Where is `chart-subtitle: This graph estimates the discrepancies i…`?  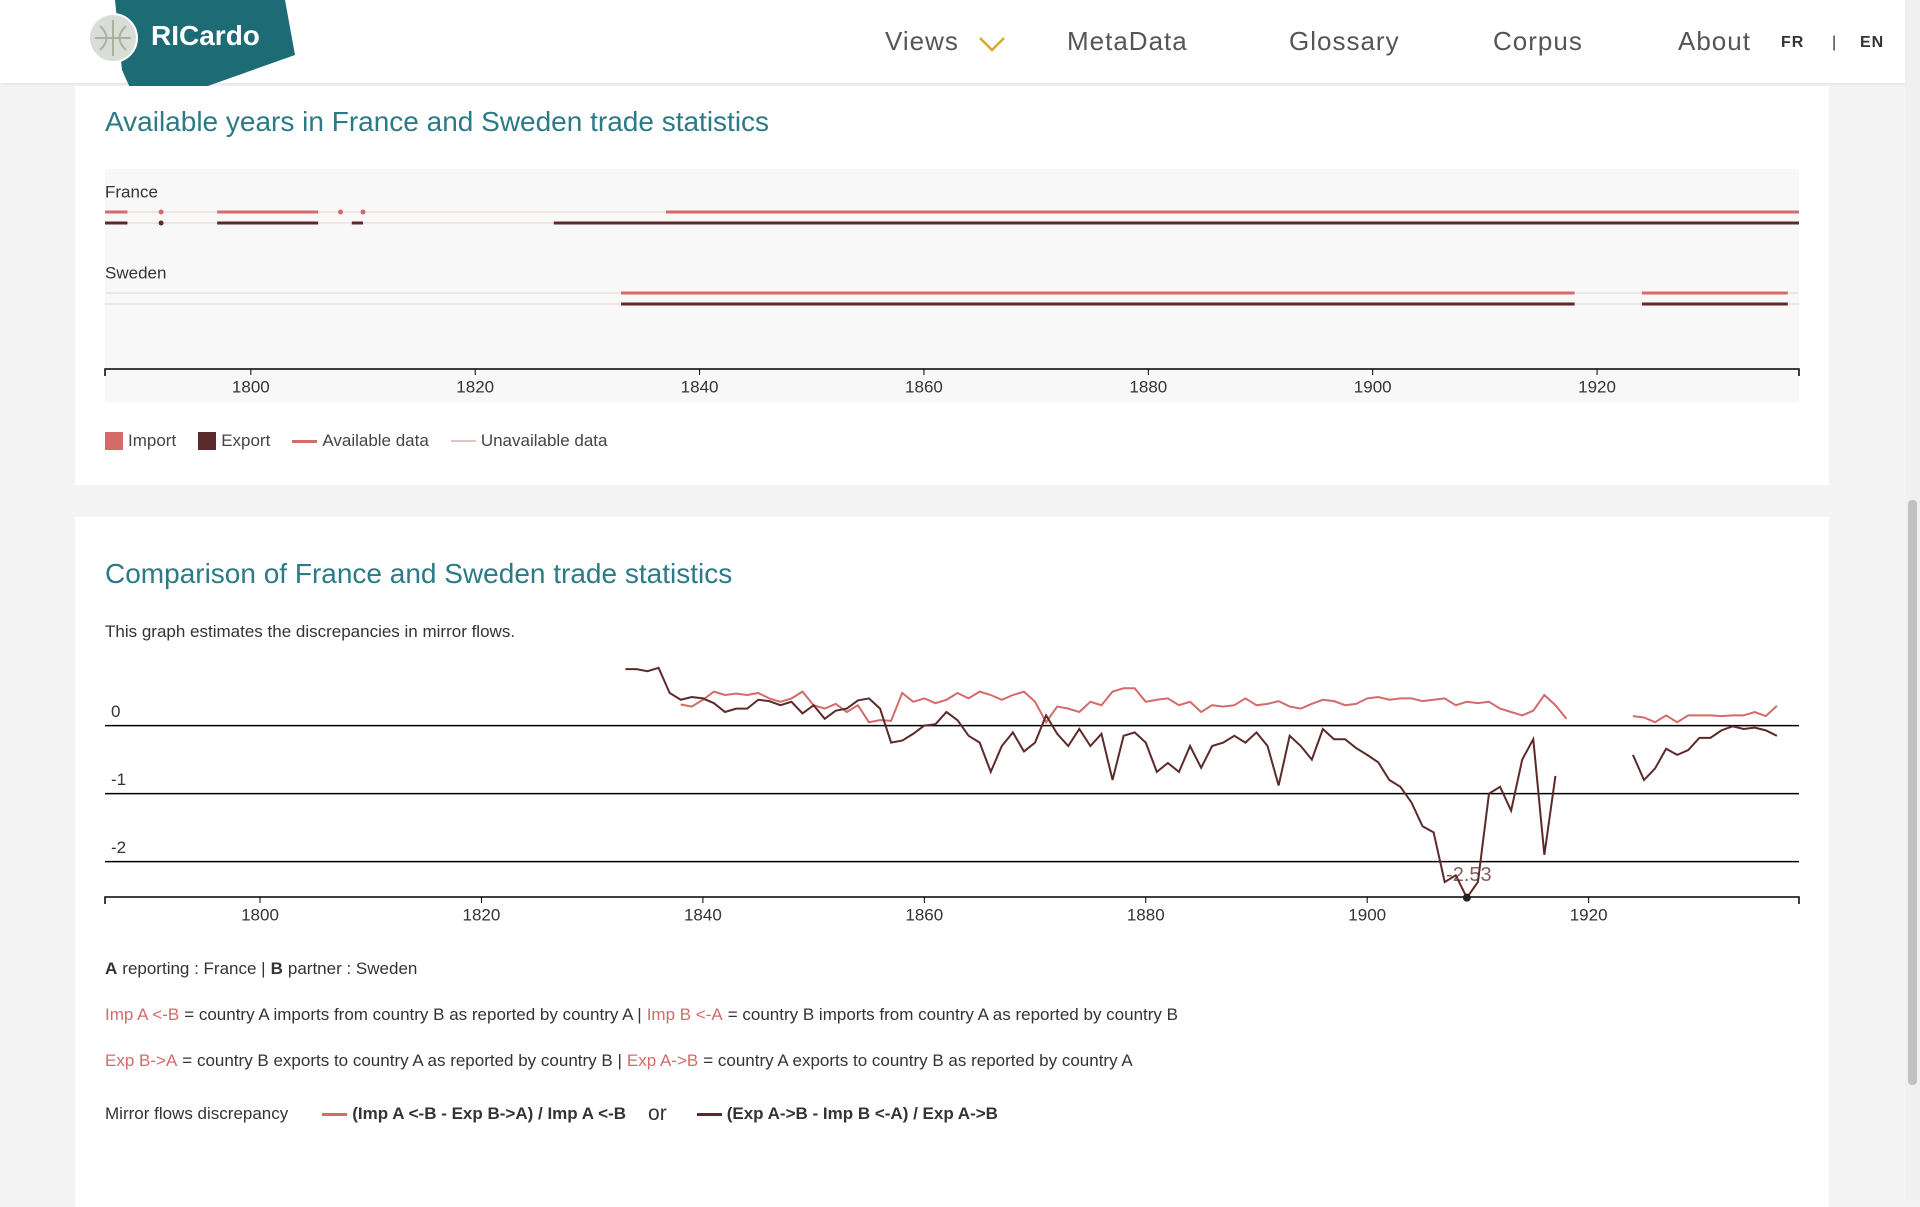
chart-subtitle: This graph estimates the discrepancies i… is located at coordinates (310, 631).